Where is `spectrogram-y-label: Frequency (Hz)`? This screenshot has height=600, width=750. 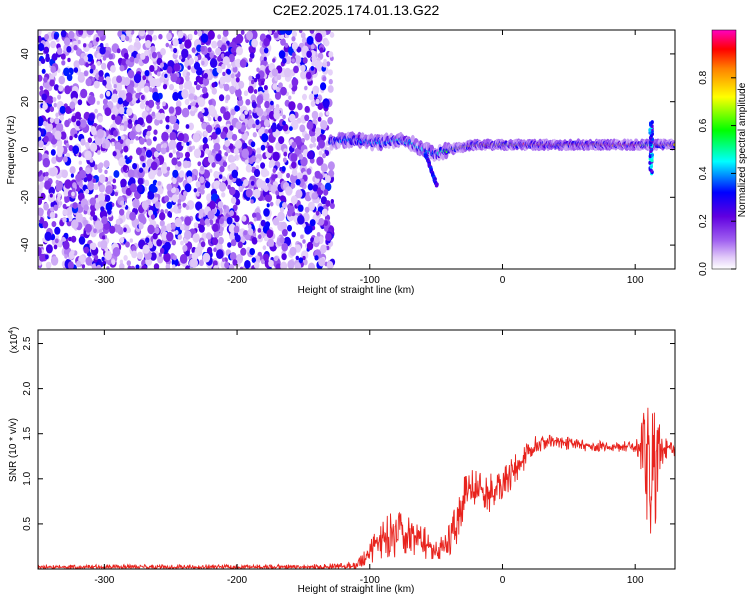
spectrogram-y-label: Frequency (Hz) is located at coordinates (11, 150).